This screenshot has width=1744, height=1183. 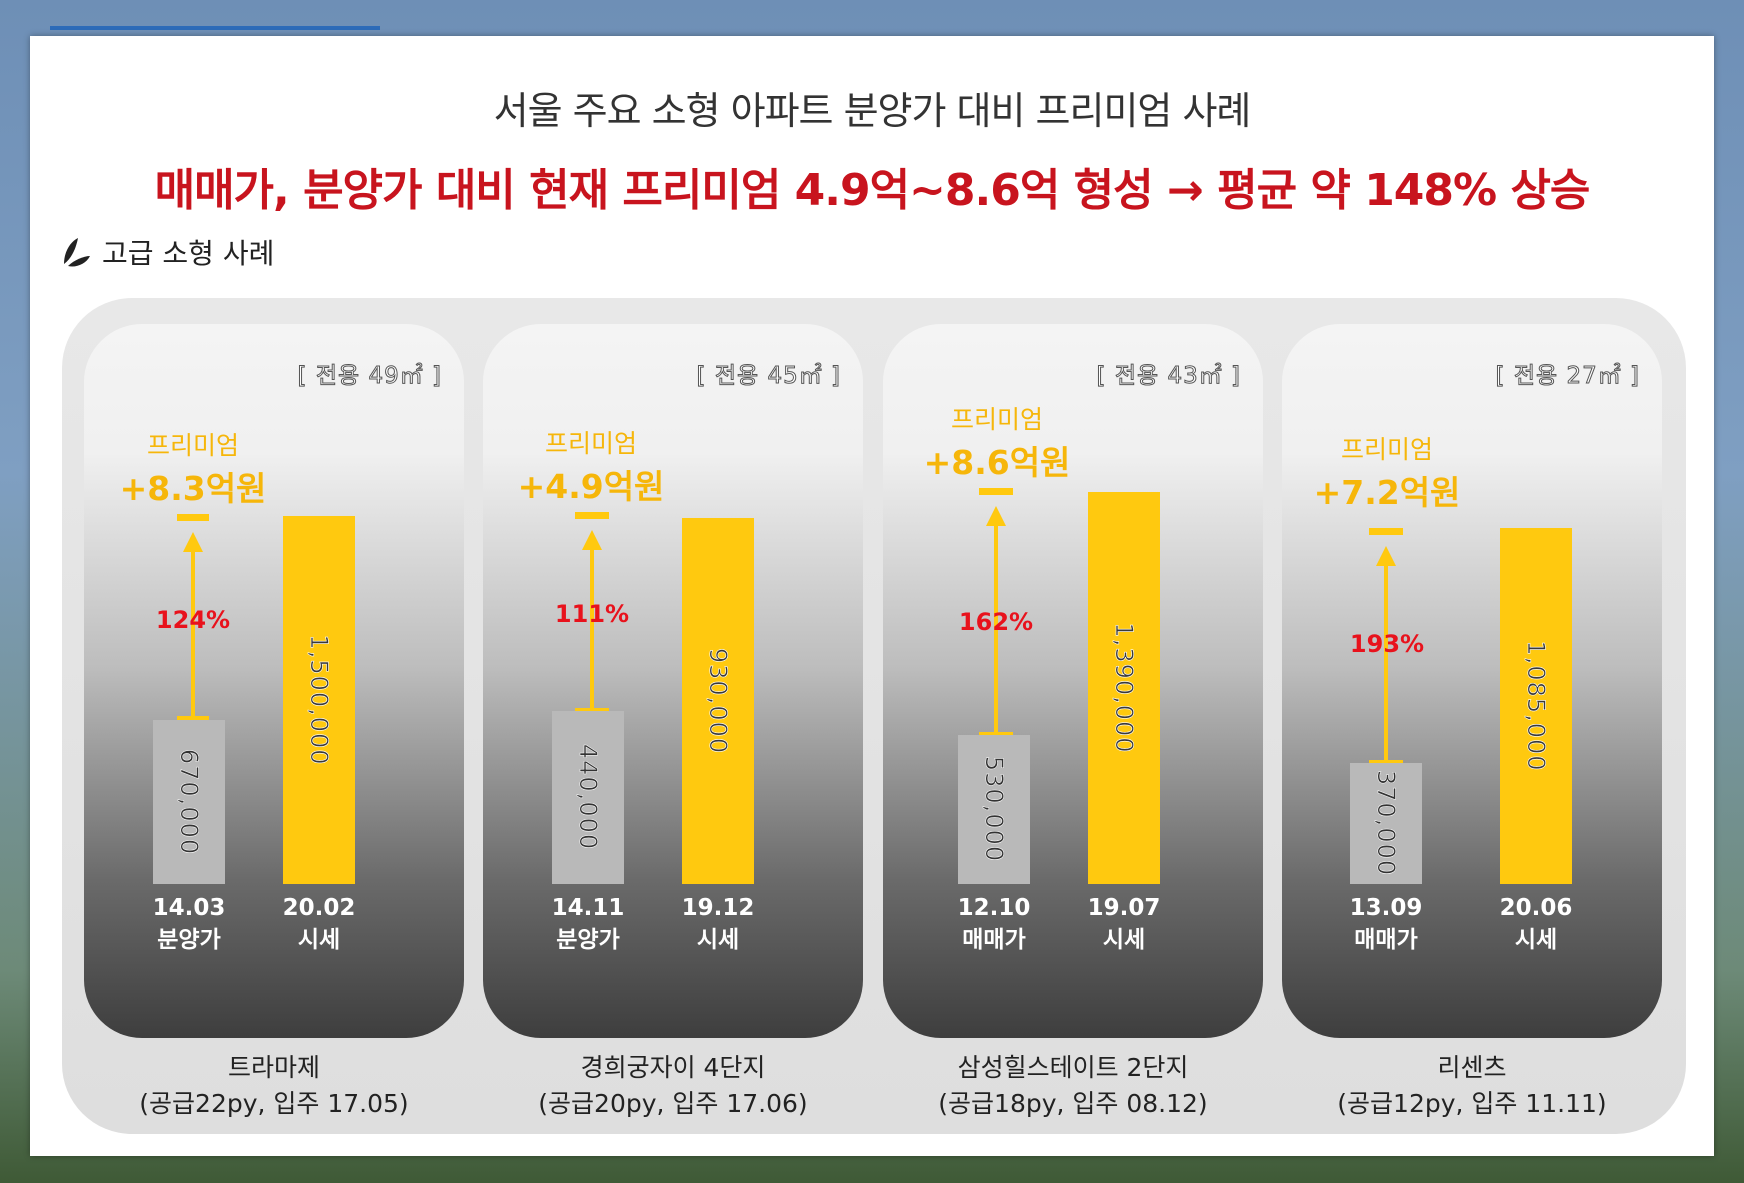 I want to click on complex-info: (공급12py, 입주 11.11), so click(x=1472, y=1103).